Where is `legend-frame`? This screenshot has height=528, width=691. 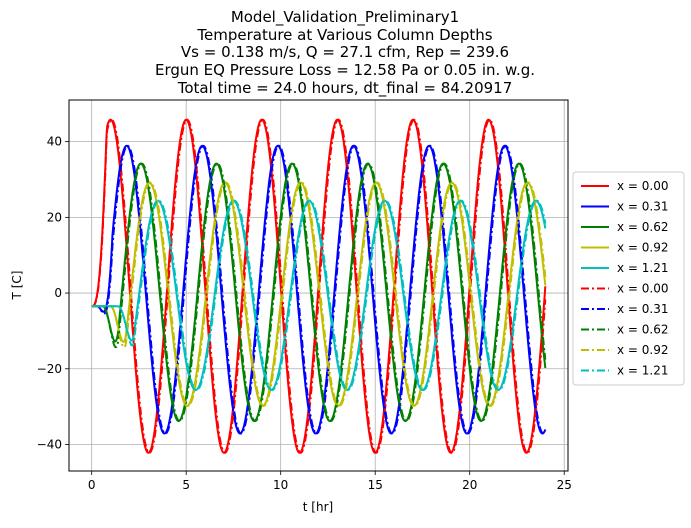
legend-frame is located at coordinates (628, 278).